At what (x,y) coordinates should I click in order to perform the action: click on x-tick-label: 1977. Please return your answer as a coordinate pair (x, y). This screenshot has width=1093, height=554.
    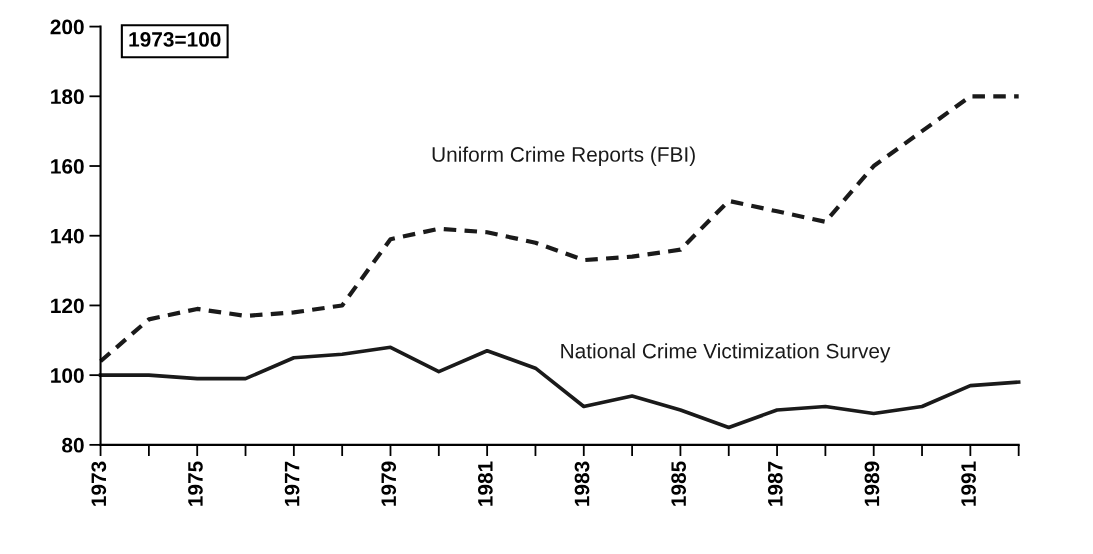
    Looking at the image, I should click on (292, 483).